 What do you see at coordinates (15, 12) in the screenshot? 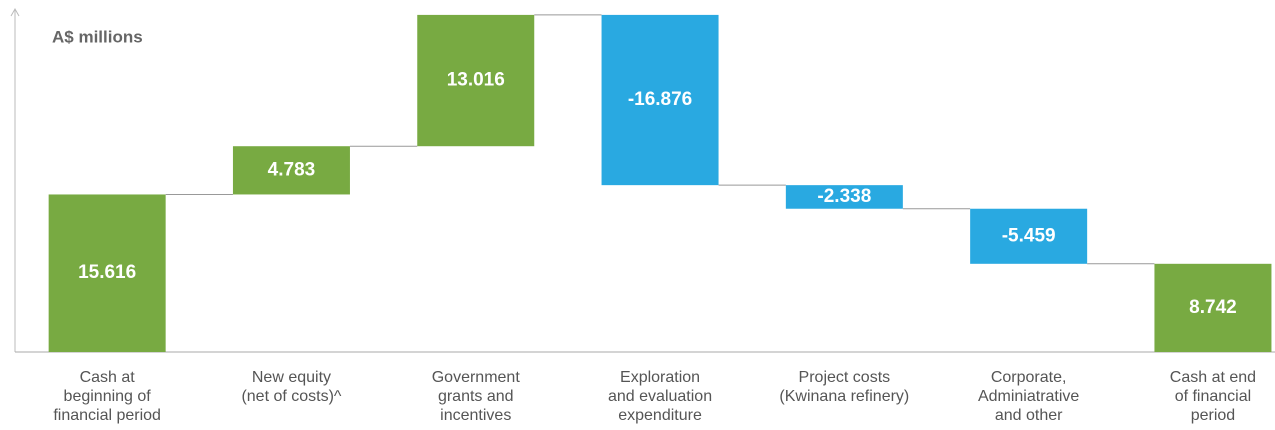
I see `y-axis-arrow` at bounding box center [15, 12].